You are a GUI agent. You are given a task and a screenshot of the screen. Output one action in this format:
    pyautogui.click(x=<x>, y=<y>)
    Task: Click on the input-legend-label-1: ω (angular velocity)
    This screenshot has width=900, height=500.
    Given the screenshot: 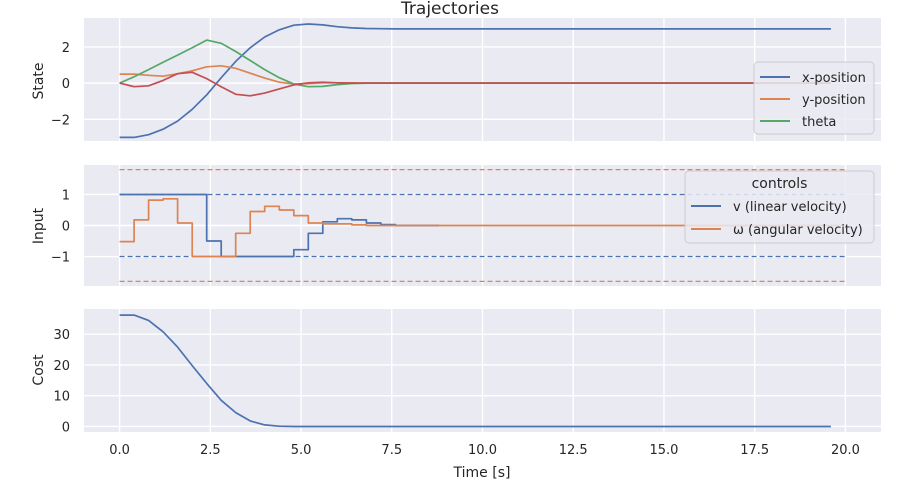 What is the action you would take?
    pyautogui.click(x=798, y=230)
    